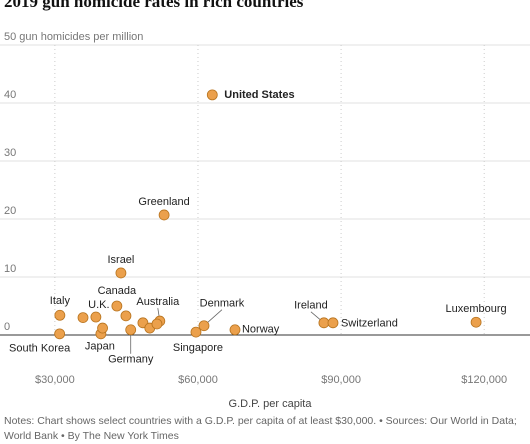  Describe the element at coordinates (100, 347) in the screenshot. I see `point-label: Japan` at that location.